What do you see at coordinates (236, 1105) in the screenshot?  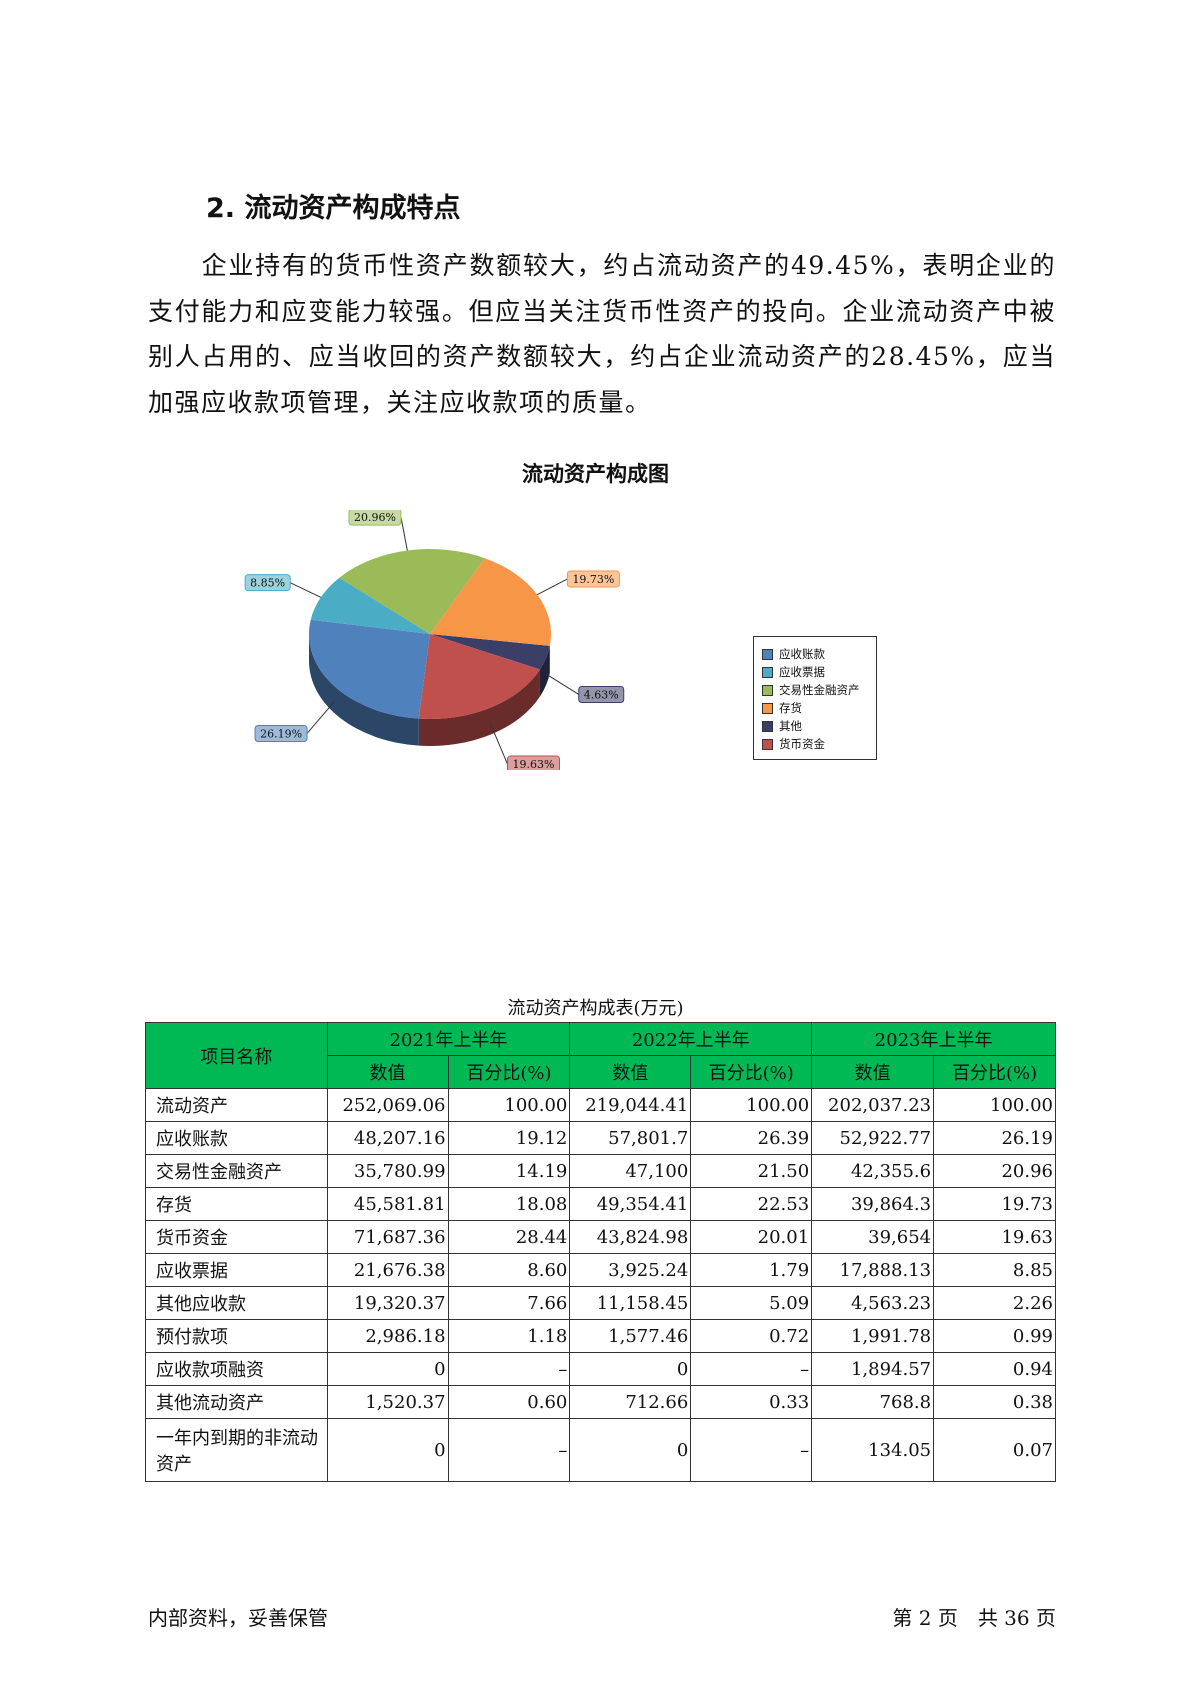 I see `cell-item: 流动资产` at bounding box center [236, 1105].